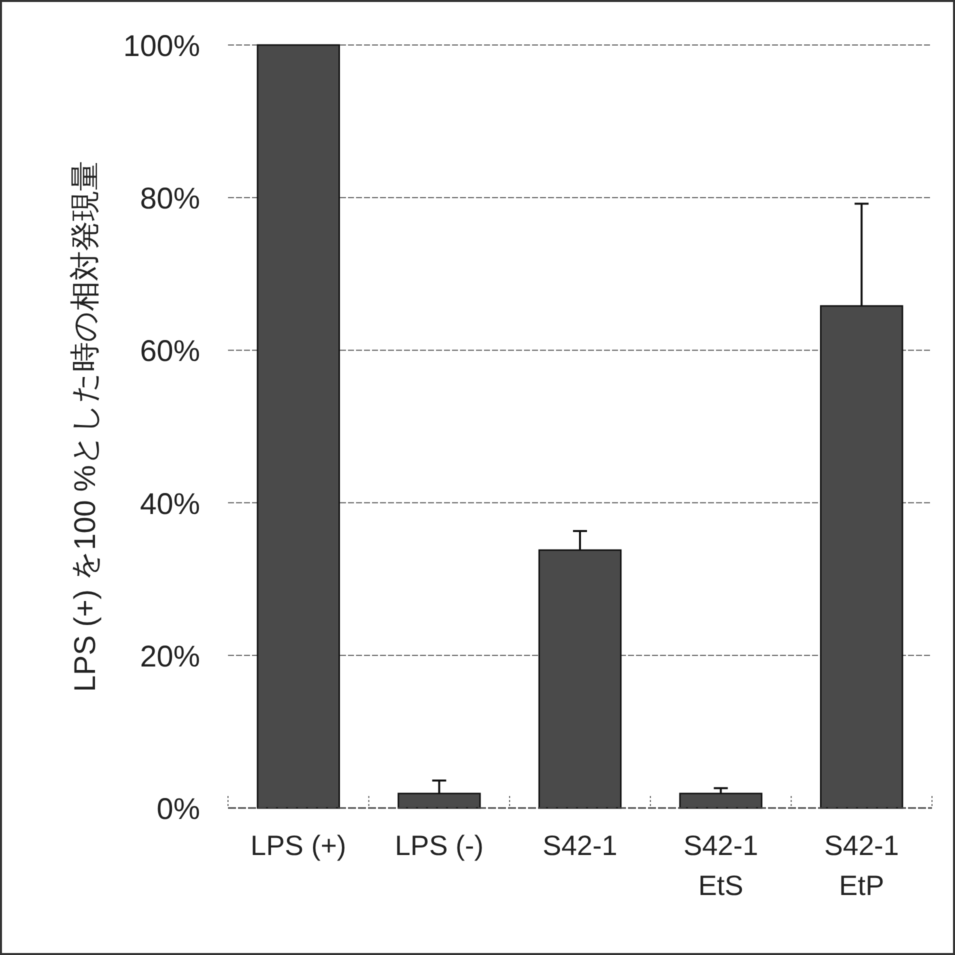 The width and height of the screenshot is (955, 955). What do you see at coordinates (170, 657) in the screenshot?
I see `y-tick-label: 20%` at bounding box center [170, 657].